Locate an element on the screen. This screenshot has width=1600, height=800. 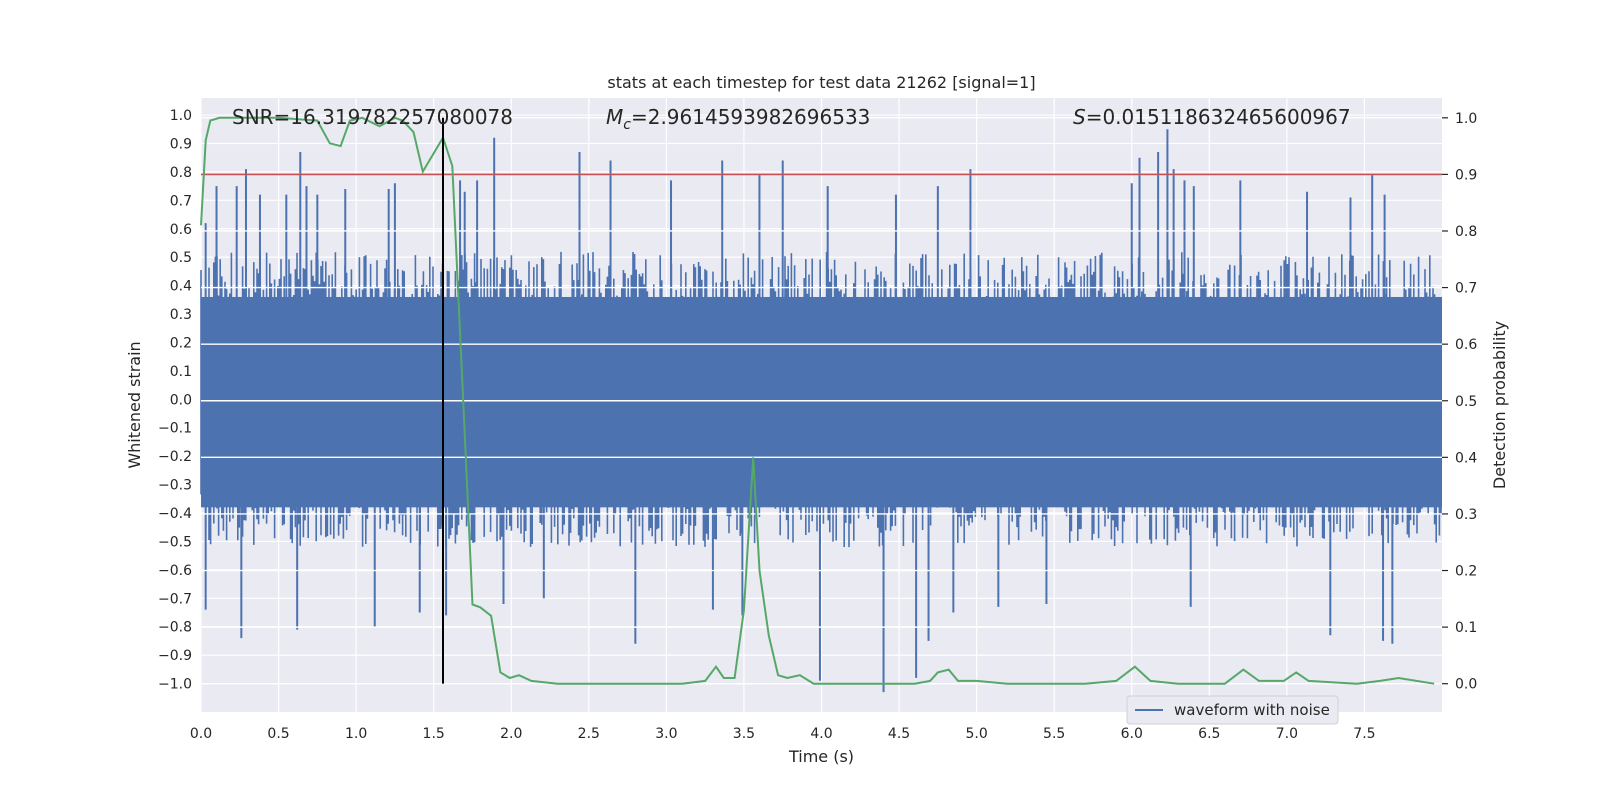
x-tick-label: 3.0 is located at coordinates (666, 734).